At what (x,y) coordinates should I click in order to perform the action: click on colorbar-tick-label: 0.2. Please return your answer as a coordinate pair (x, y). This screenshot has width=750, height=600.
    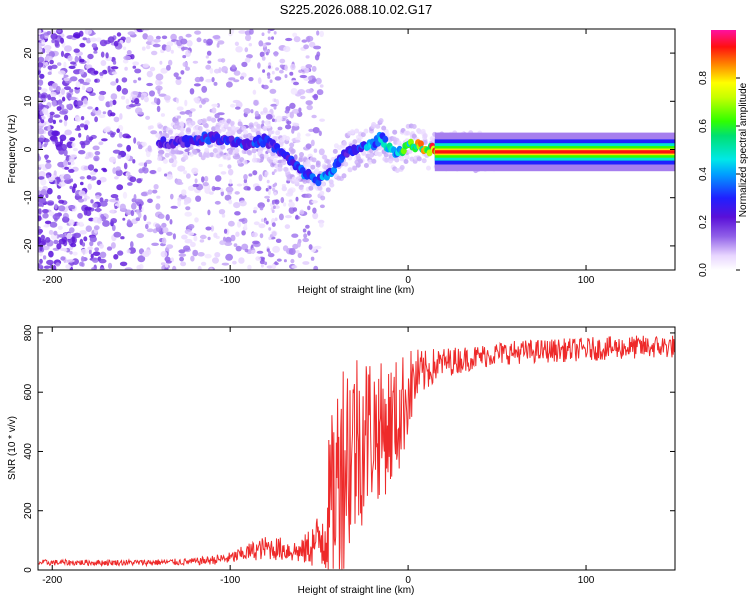
    Looking at the image, I should click on (703, 222).